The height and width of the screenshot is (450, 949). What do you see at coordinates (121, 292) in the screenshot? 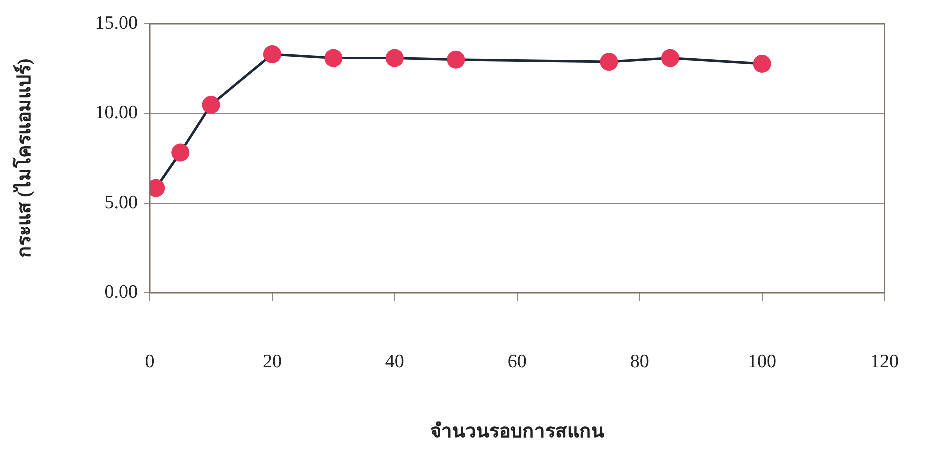
I see `y-tick-label: 0.00` at bounding box center [121, 292].